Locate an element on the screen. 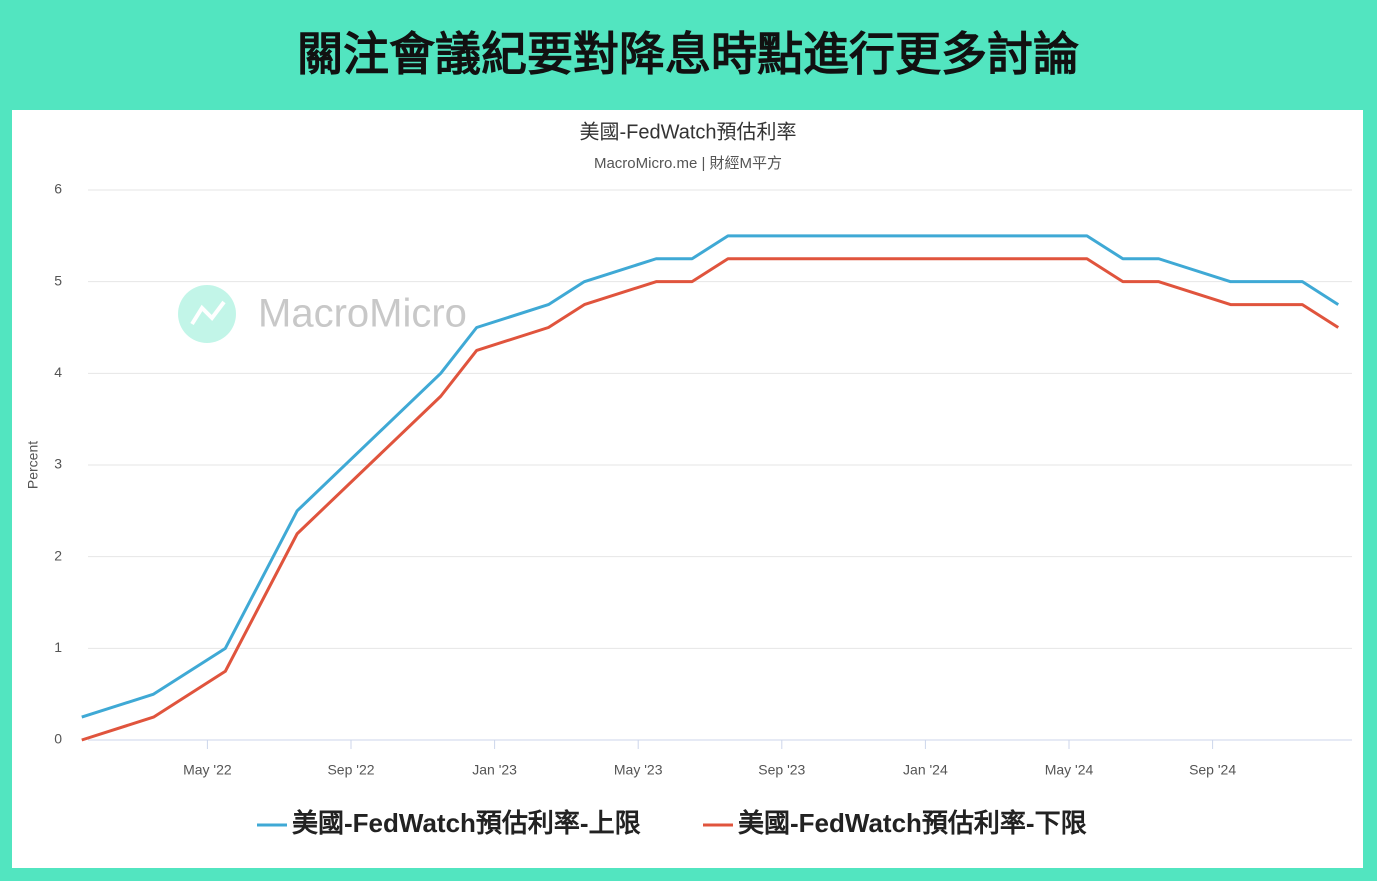 This screenshot has width=1377, height=886. x-tick-label: May '22 is located at coordinates (207, 770).